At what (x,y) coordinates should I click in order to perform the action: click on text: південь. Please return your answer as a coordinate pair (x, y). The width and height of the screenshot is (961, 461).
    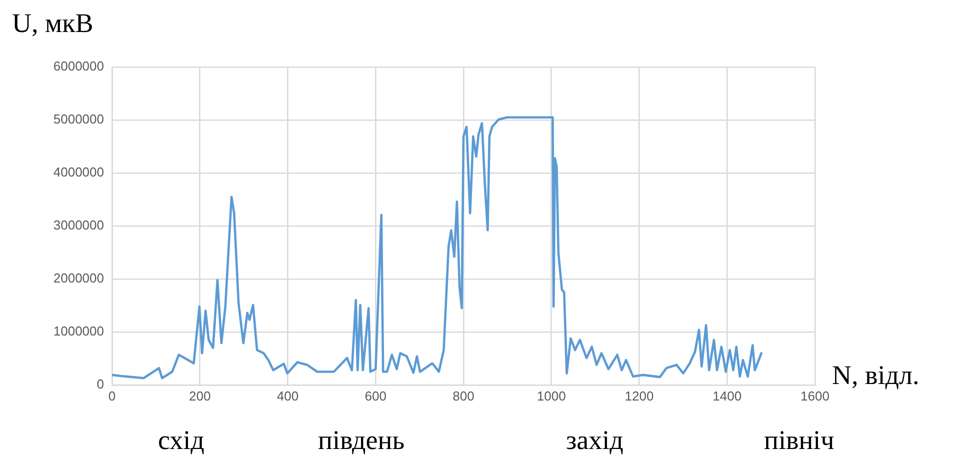
    Looking at the image, I should click on (361, 440).